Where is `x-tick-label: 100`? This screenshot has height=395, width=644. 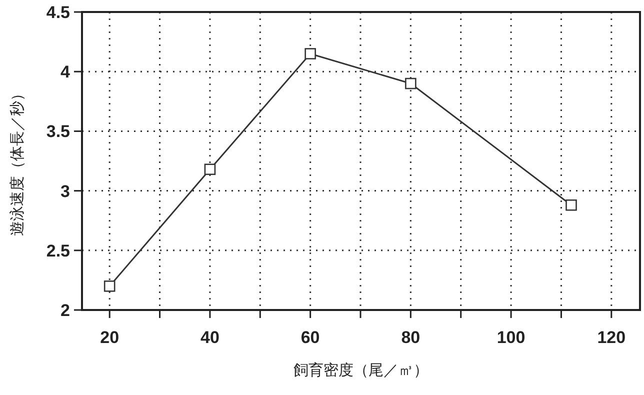
x-tick-label: 100 is located at coordinates (511, 337).